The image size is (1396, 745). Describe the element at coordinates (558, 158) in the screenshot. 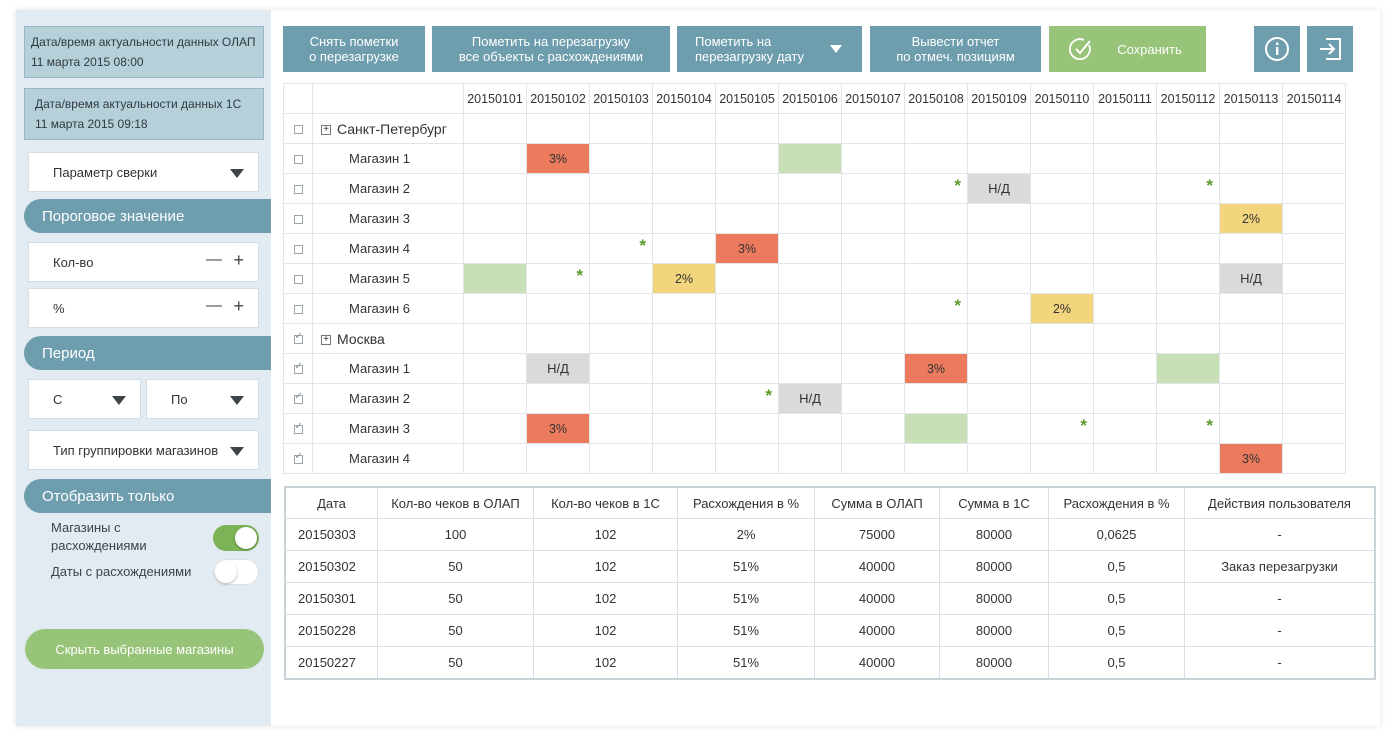

I see `red-status-cell: 3%` at that location.